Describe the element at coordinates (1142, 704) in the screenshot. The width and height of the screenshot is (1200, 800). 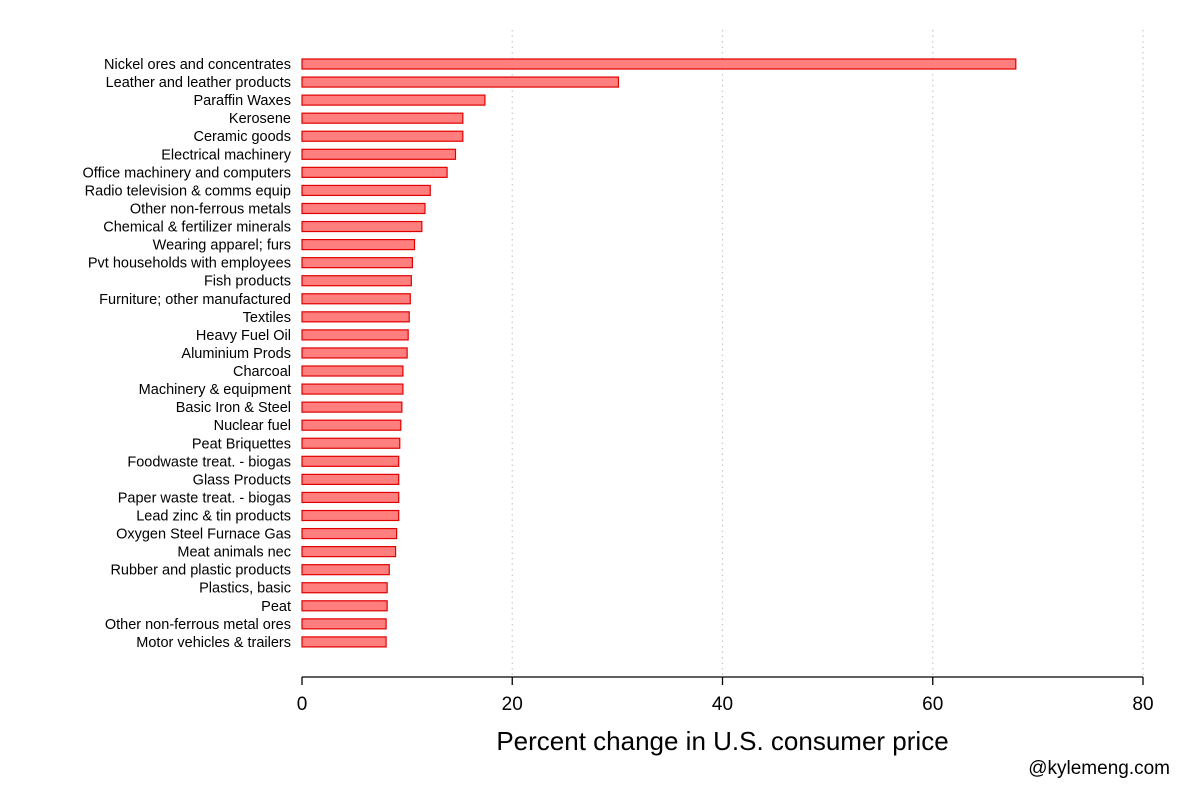
I see `x-tick-label: 80` at that location.